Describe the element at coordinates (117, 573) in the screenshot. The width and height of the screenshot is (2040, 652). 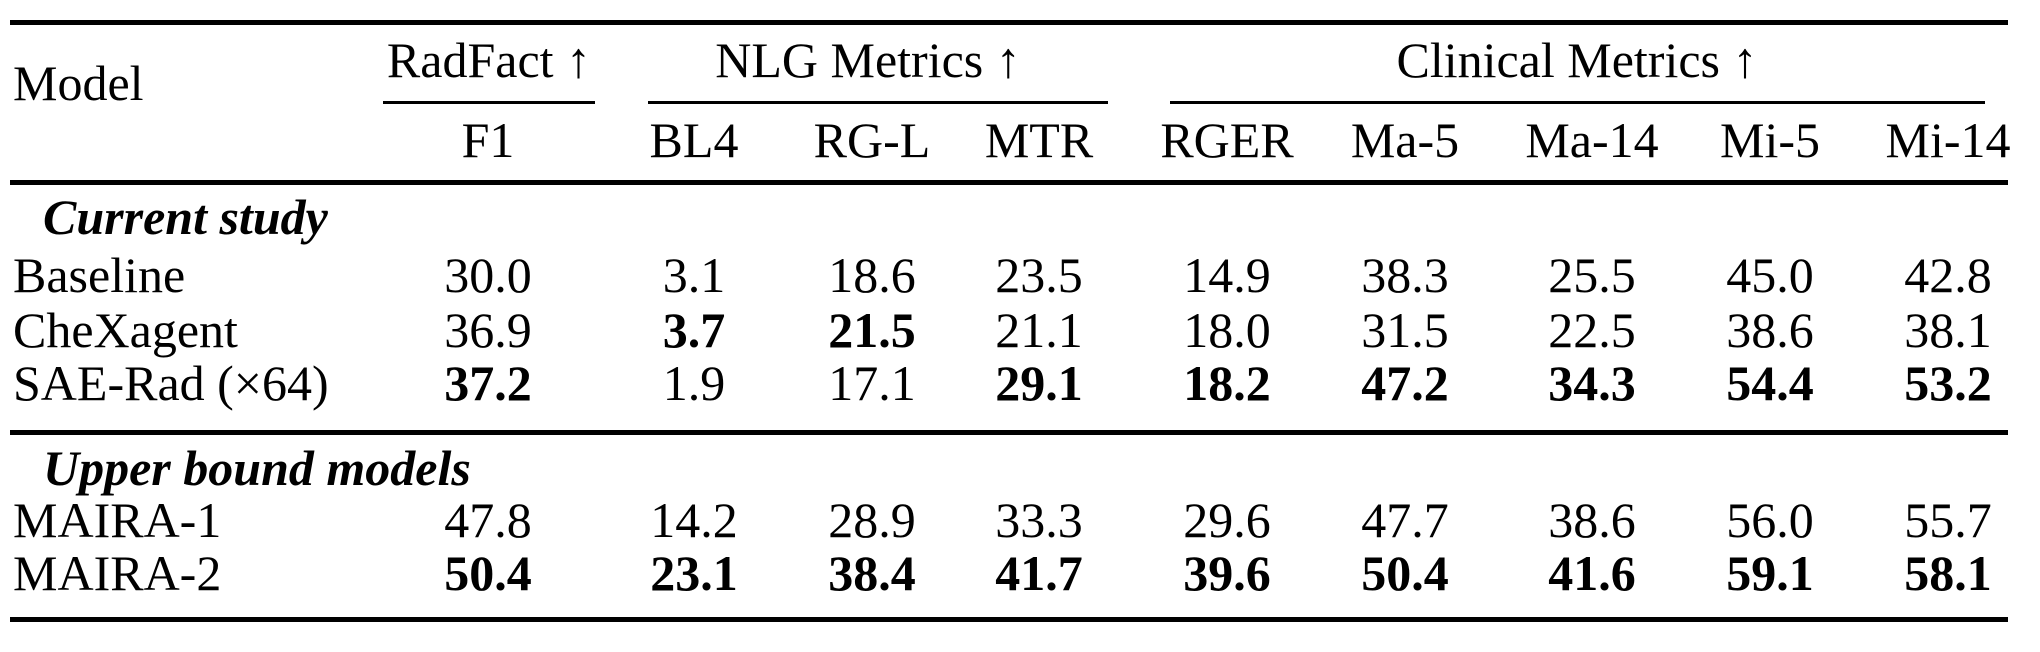
I see `model-name-cell: MAIRA-2` at that location.